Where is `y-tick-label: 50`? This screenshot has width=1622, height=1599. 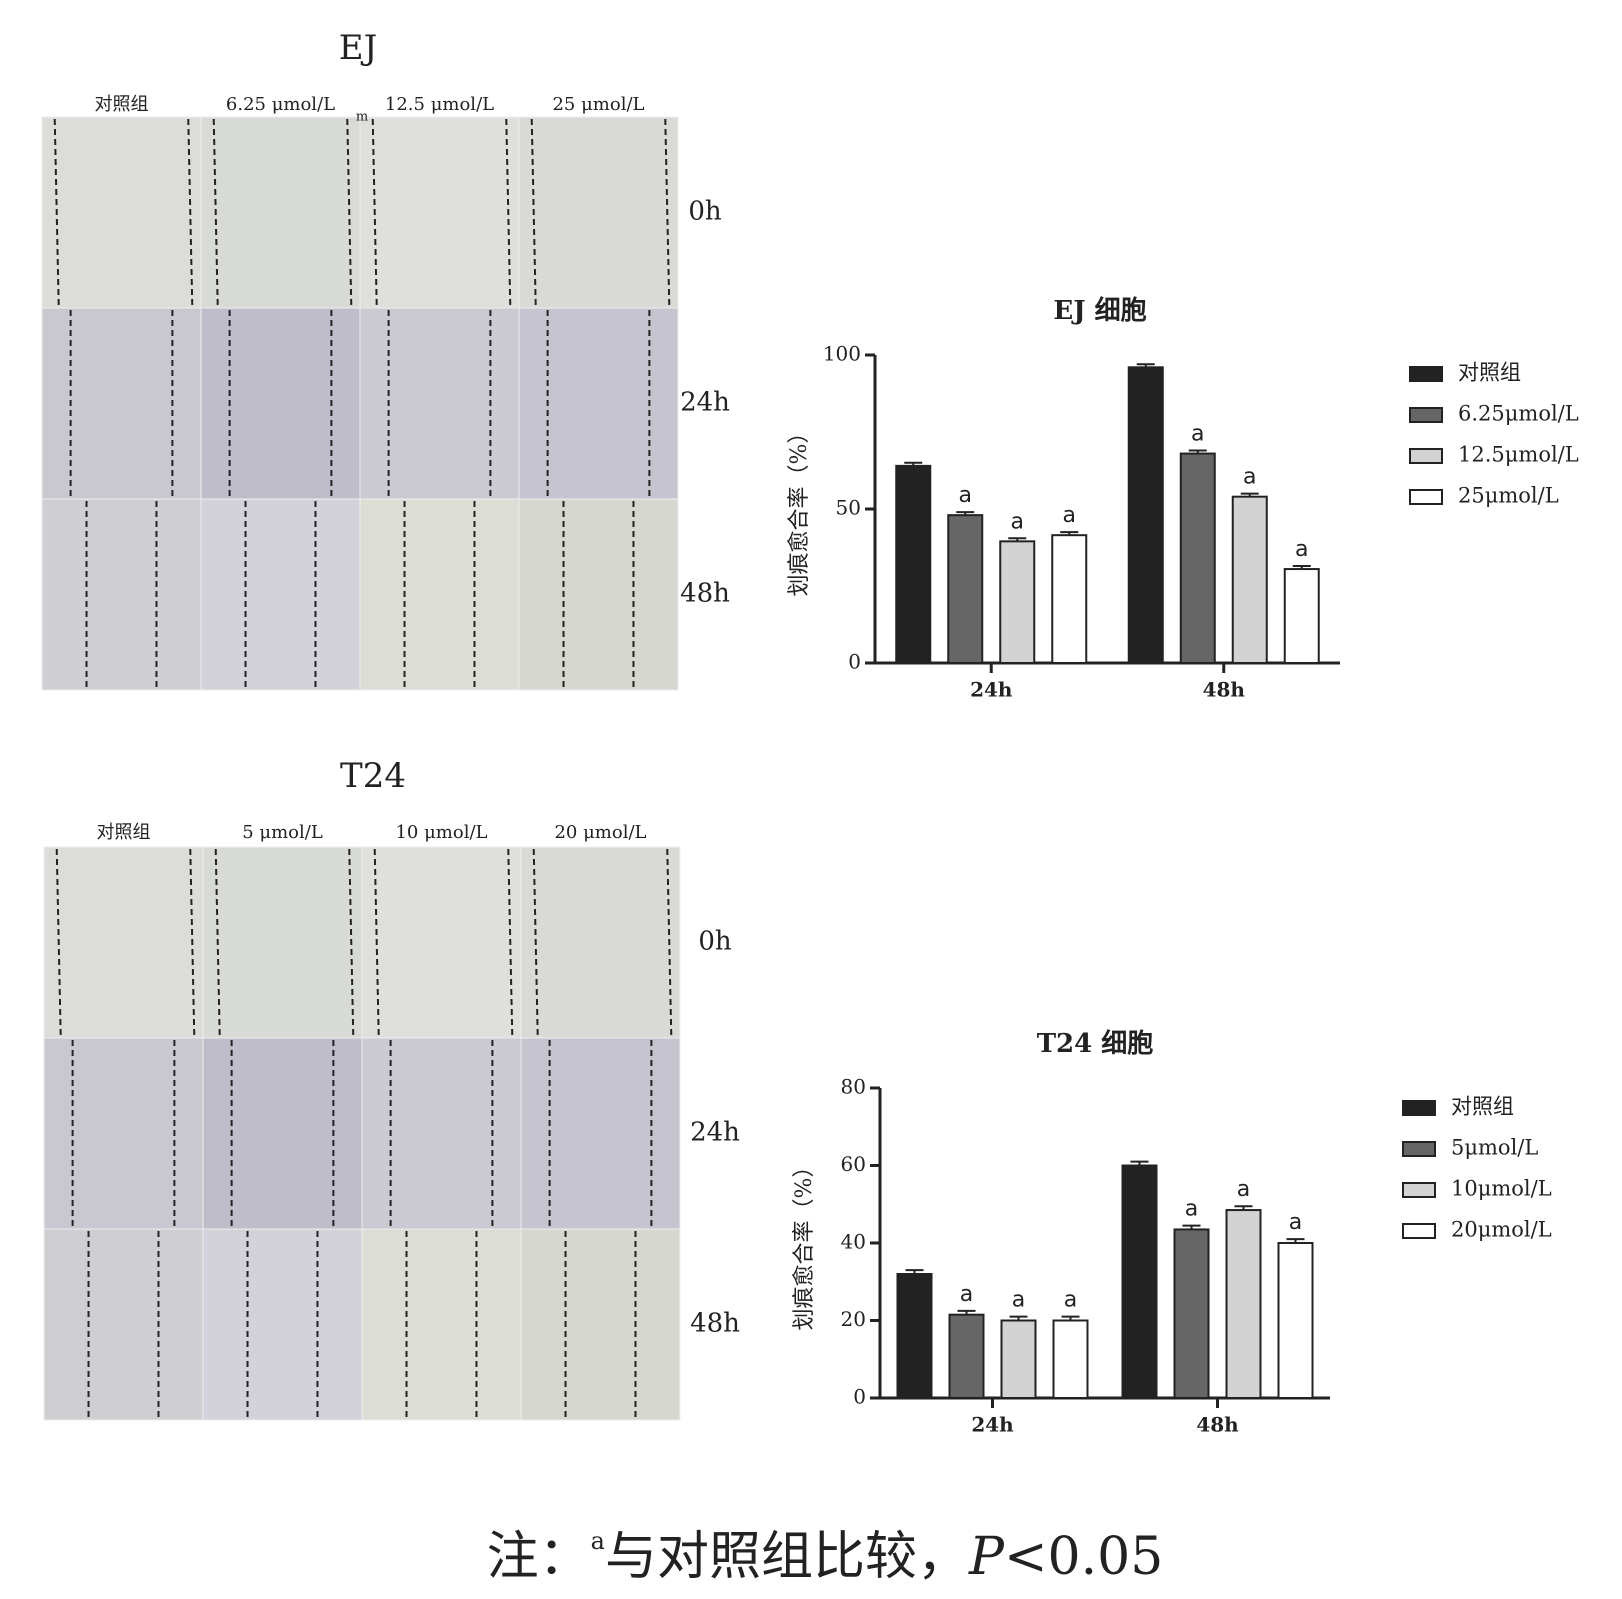
y-tick-label: 50 is located at coordinates (848, 508).